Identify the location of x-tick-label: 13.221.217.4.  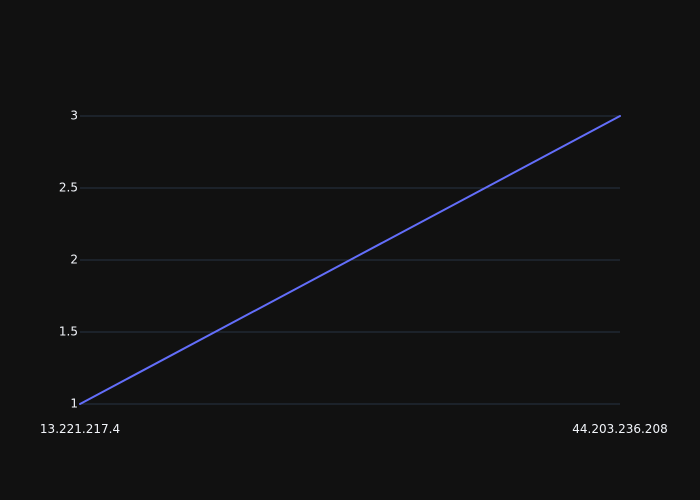
(80, 429).